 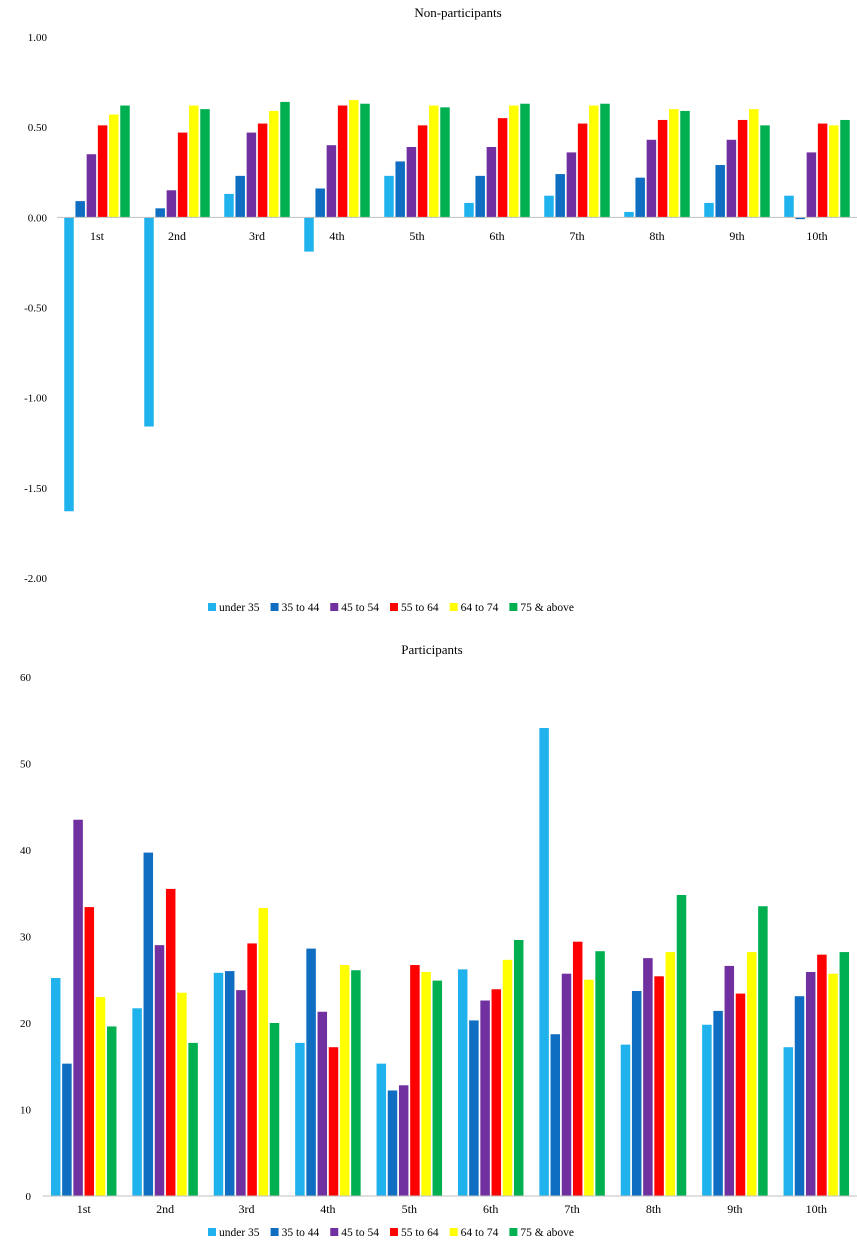 I want to click on bar-55-to-64-9th, so click(x=742, y=168).